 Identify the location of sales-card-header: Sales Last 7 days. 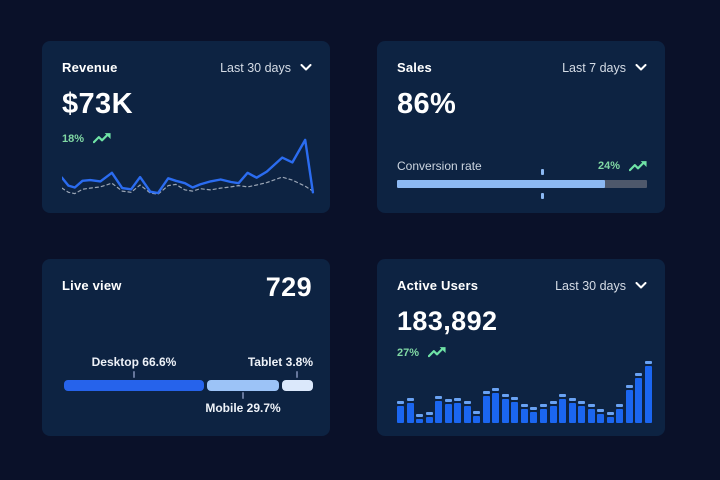
(521, 58).